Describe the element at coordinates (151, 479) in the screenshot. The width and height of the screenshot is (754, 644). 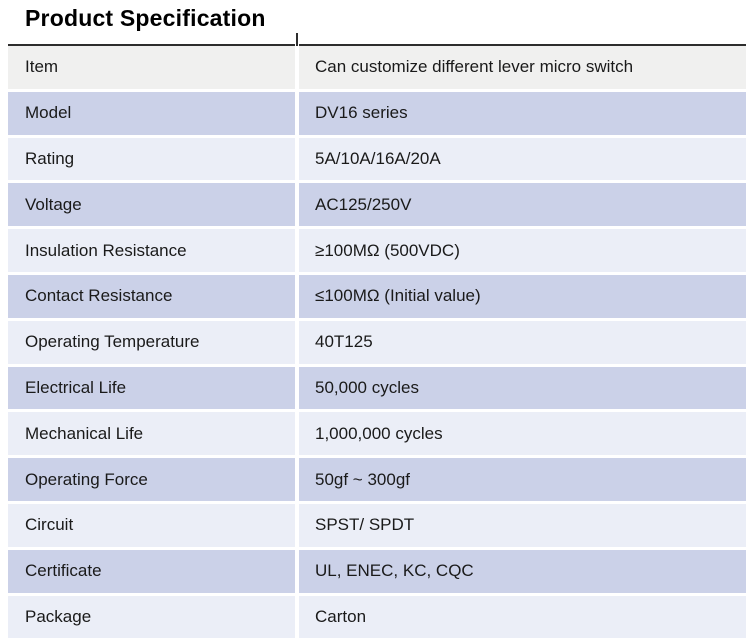
I see `spec-label-operating-force: Operating Force` at that location.